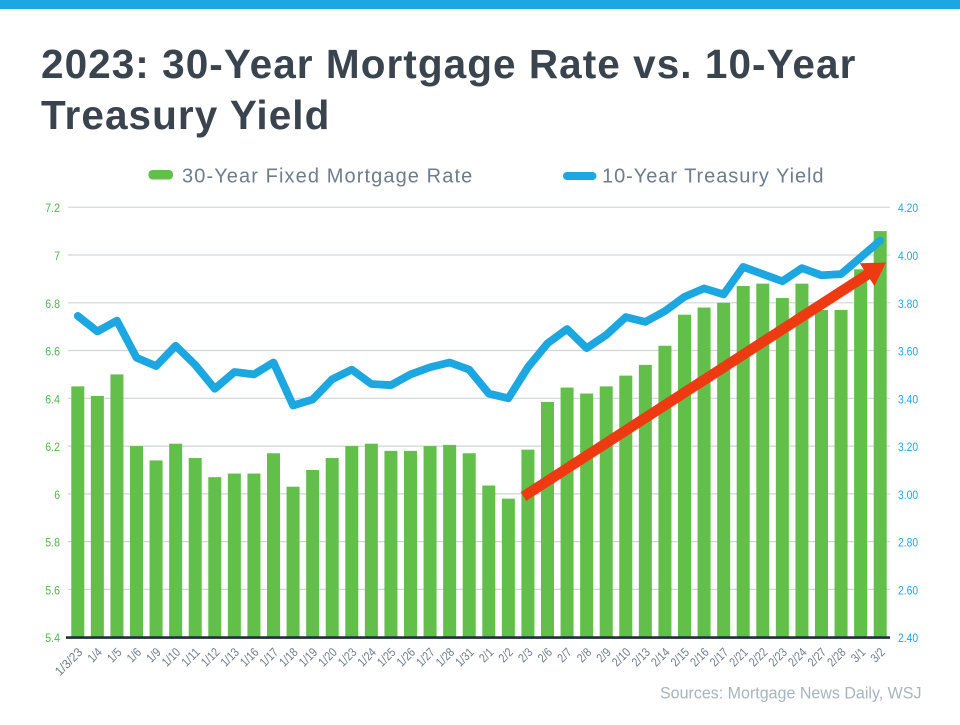 Image resolution: width=960 pixels, height=725 pixels. Describe the element at coordinates (908, 399) in the screenshot. I see `svg-text: 3.40` at that location.